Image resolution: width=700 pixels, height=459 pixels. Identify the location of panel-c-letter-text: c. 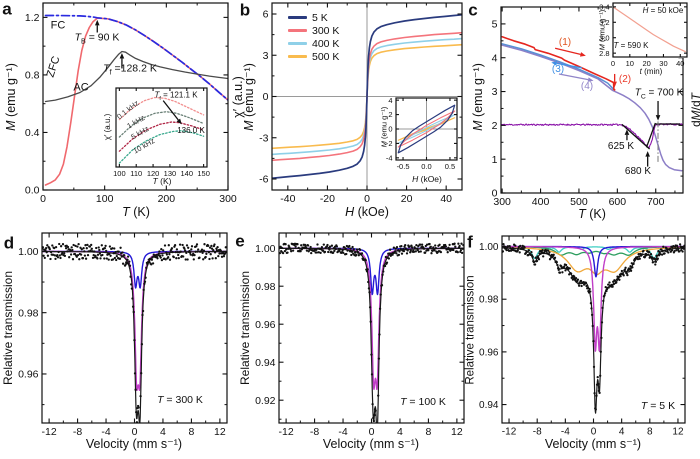
(473, 10).